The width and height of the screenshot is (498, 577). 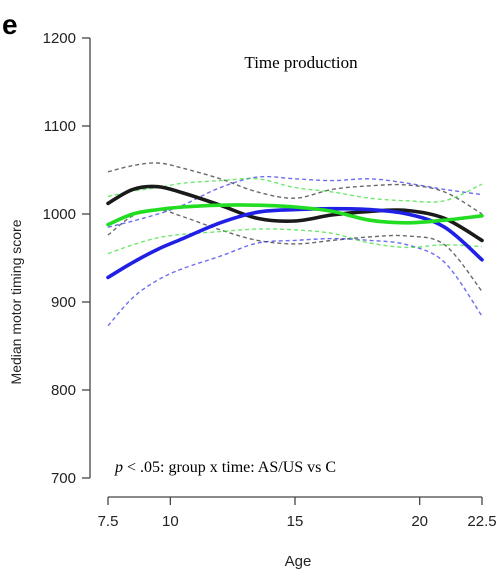 What do you see at coordinates (59, 38) in the screenshot?
I see `y-tick-label: 1200` at bounding box center [59, 38].